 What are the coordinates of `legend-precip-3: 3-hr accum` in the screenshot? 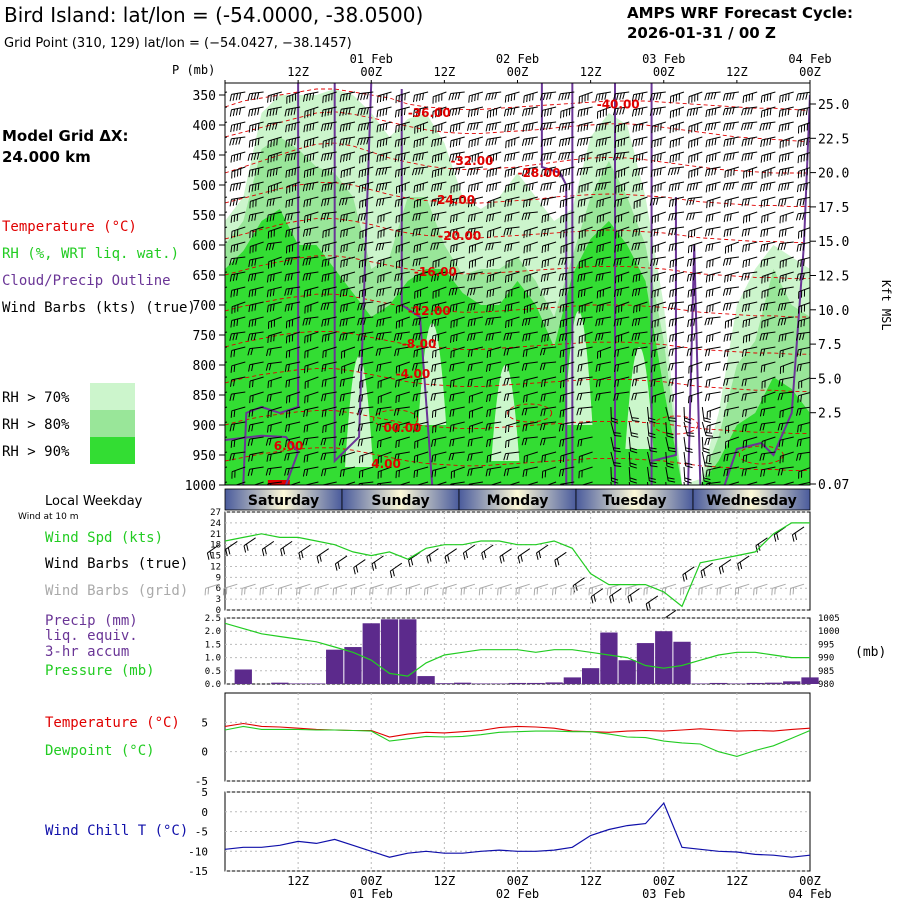 It's located at (87, 652).